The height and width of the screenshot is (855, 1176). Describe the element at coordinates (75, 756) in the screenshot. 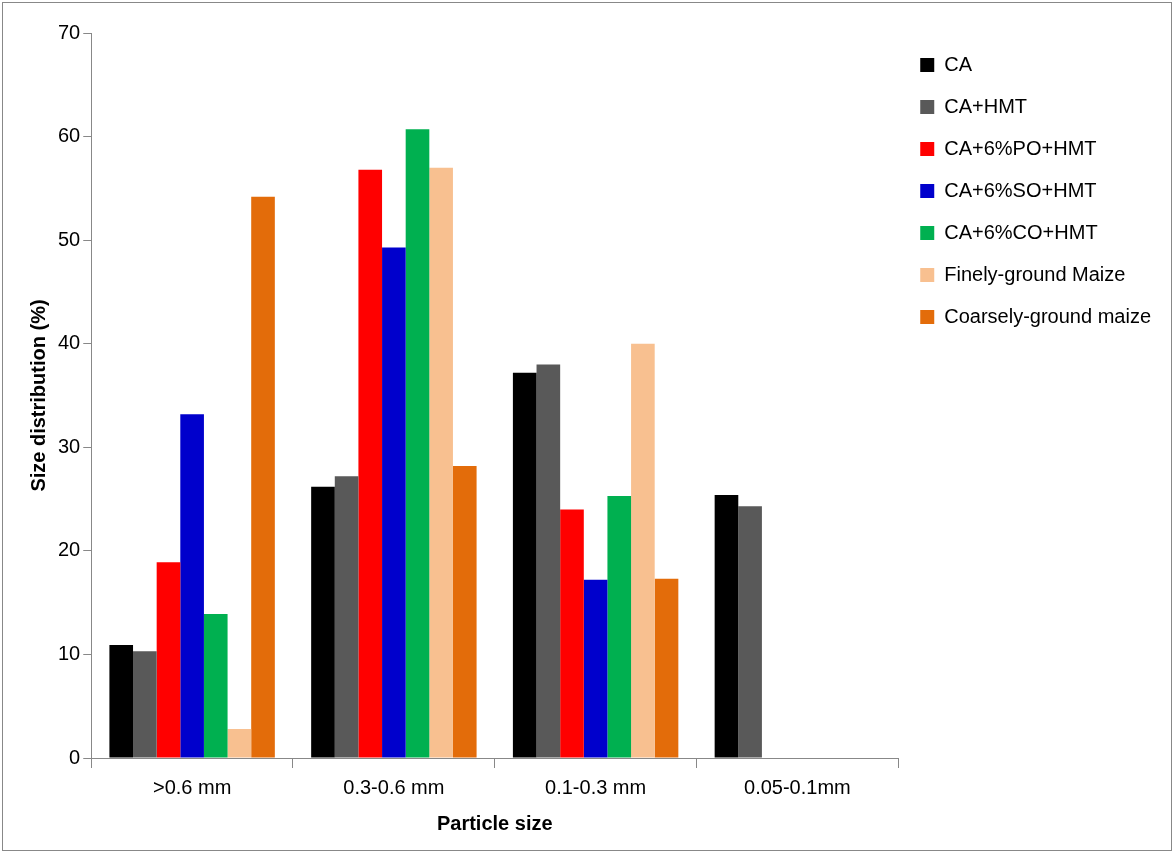

I see `y-tick-label: 0` at that location.